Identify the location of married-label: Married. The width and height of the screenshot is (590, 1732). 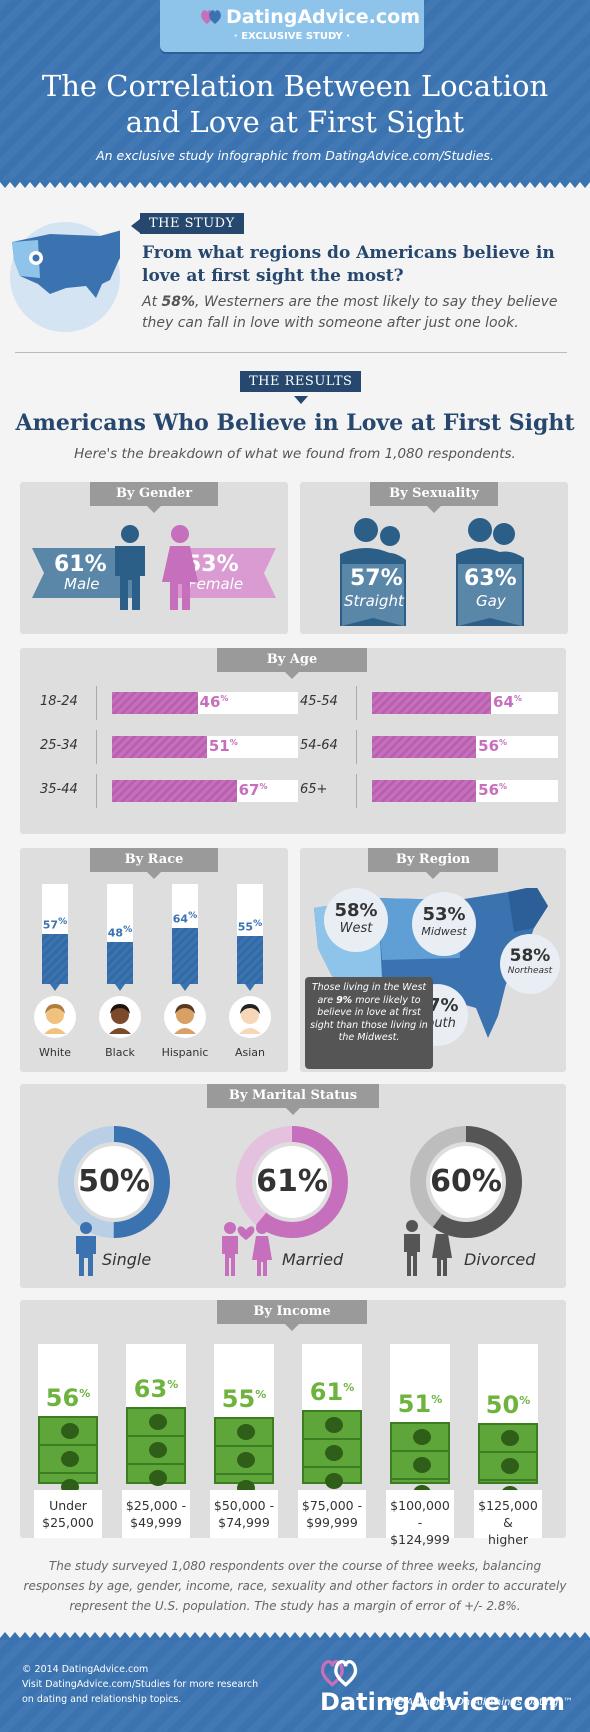
(313, 1259).